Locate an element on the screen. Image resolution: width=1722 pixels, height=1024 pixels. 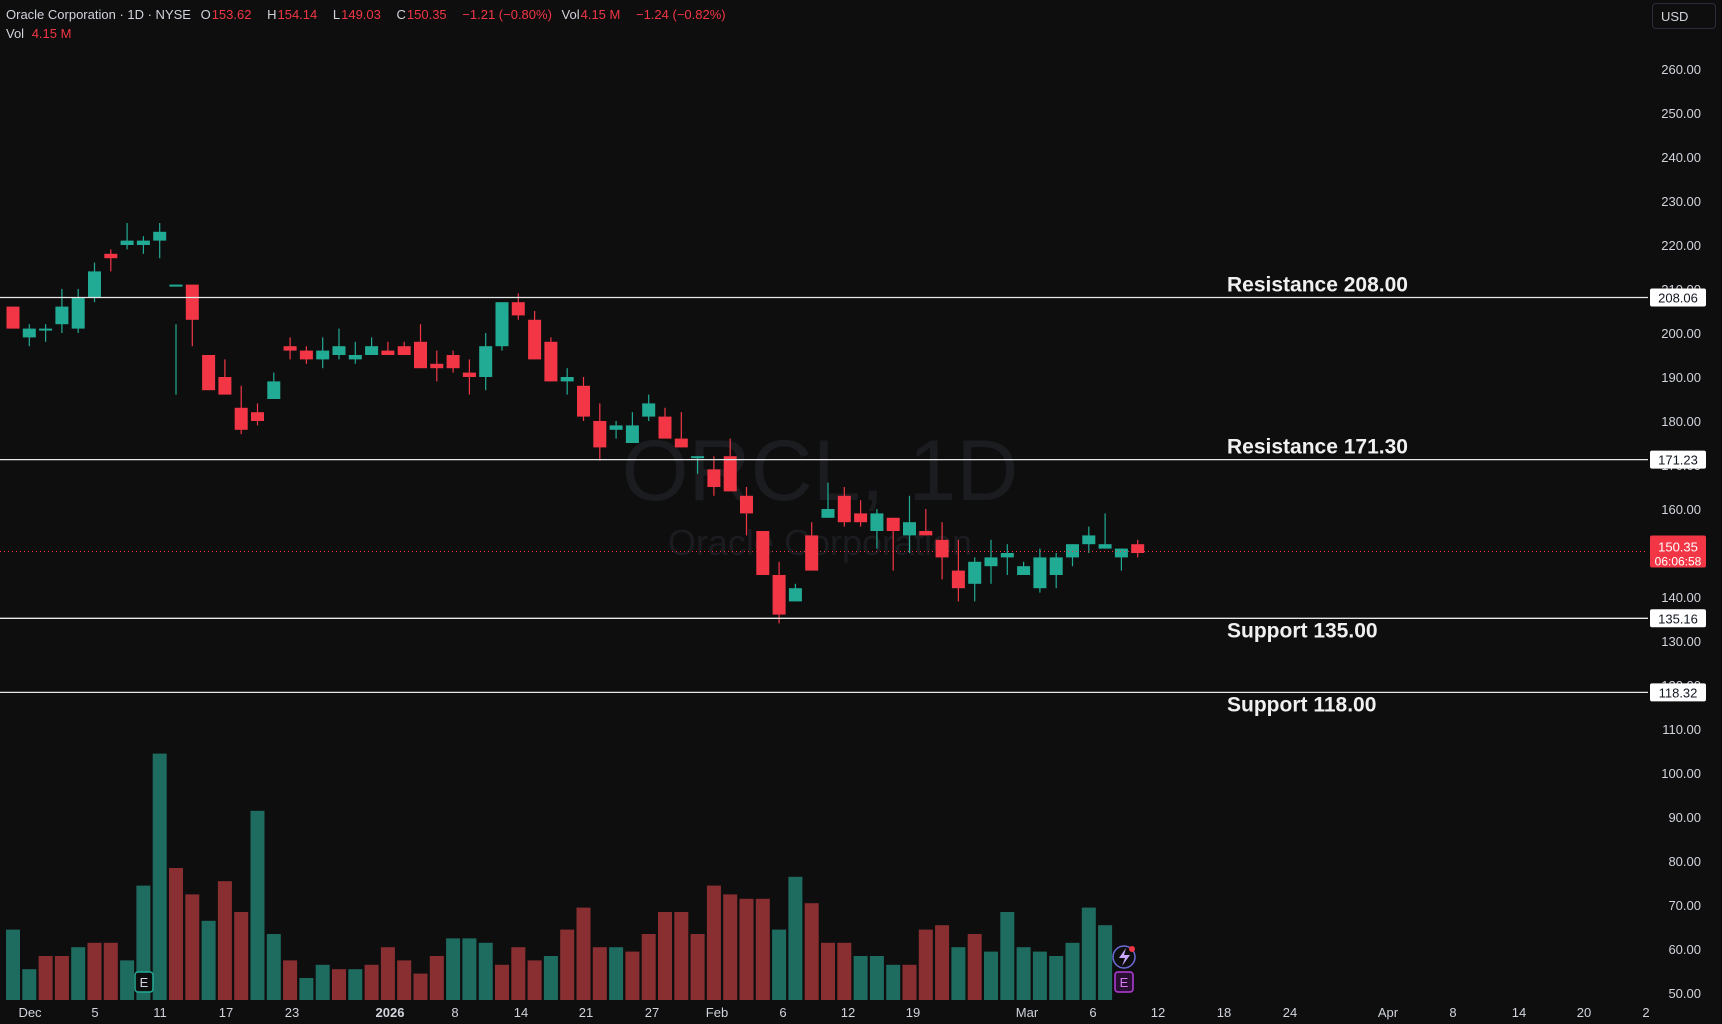
change-value: −1.21 (−0.80%) is located at coordinates (507, 14).